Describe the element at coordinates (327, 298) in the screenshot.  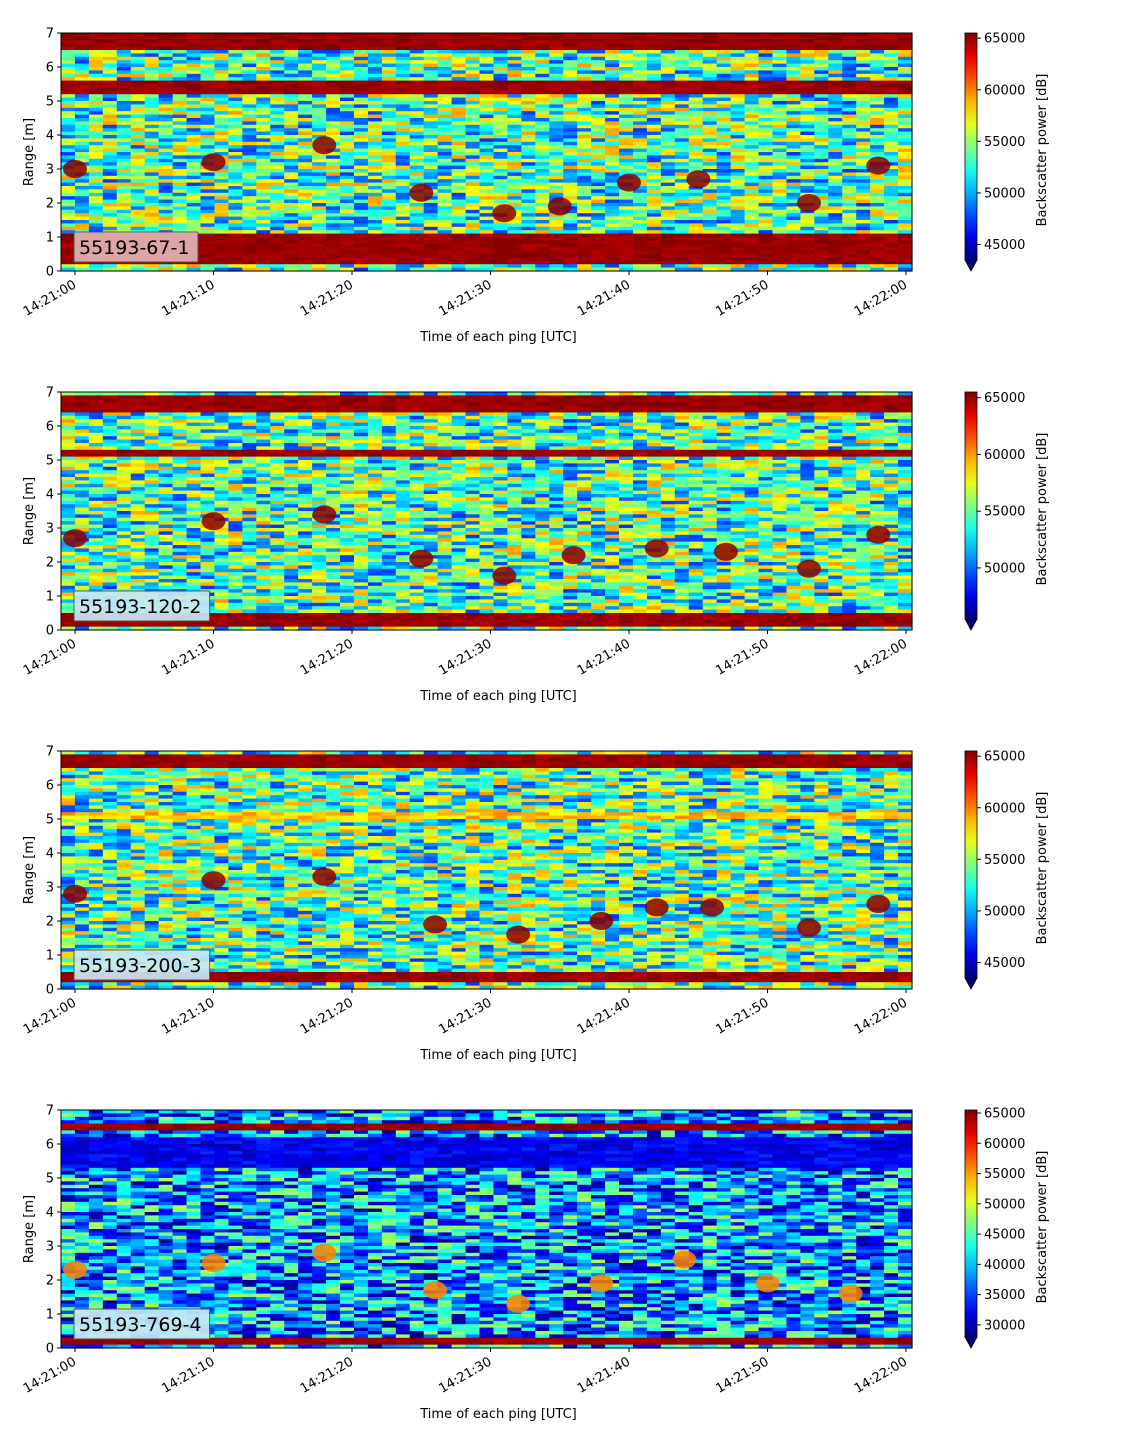
I see `x-tick-label: 14:21:20` at that location.